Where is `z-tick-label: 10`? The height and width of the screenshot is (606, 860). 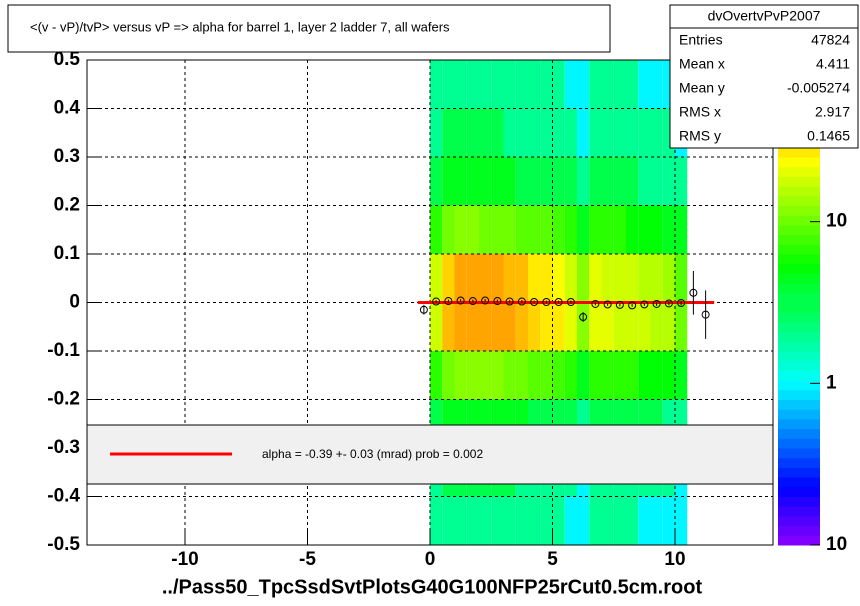 z-tick-label: 10 is located at coordinates (836, 221).